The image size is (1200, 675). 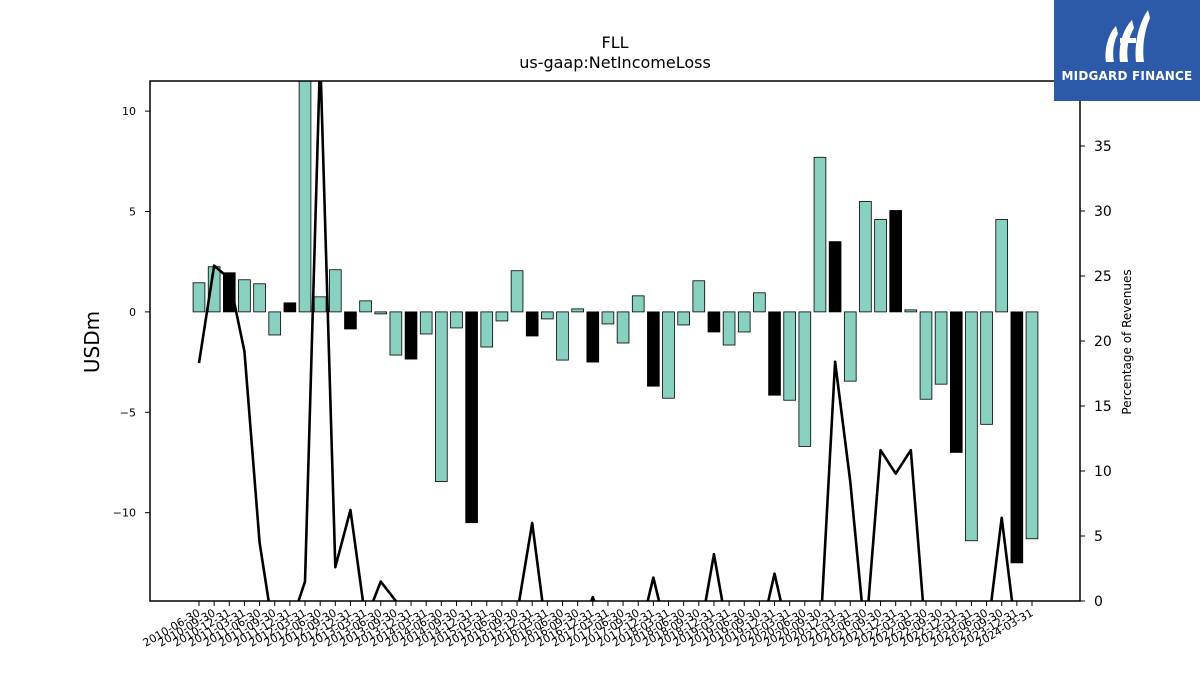 What do you see at coordinates (1103, 342) in the screenshot?
I see `y2-tick-label: 20` at bounding box center [1103, 342].